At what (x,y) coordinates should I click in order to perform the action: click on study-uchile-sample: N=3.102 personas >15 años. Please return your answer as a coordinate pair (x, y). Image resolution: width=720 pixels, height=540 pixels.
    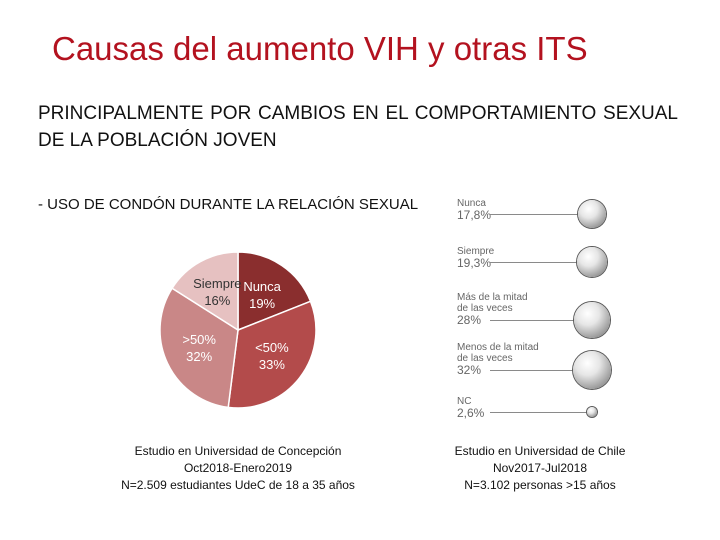
    Looking at the image, I should click on (540, 485).